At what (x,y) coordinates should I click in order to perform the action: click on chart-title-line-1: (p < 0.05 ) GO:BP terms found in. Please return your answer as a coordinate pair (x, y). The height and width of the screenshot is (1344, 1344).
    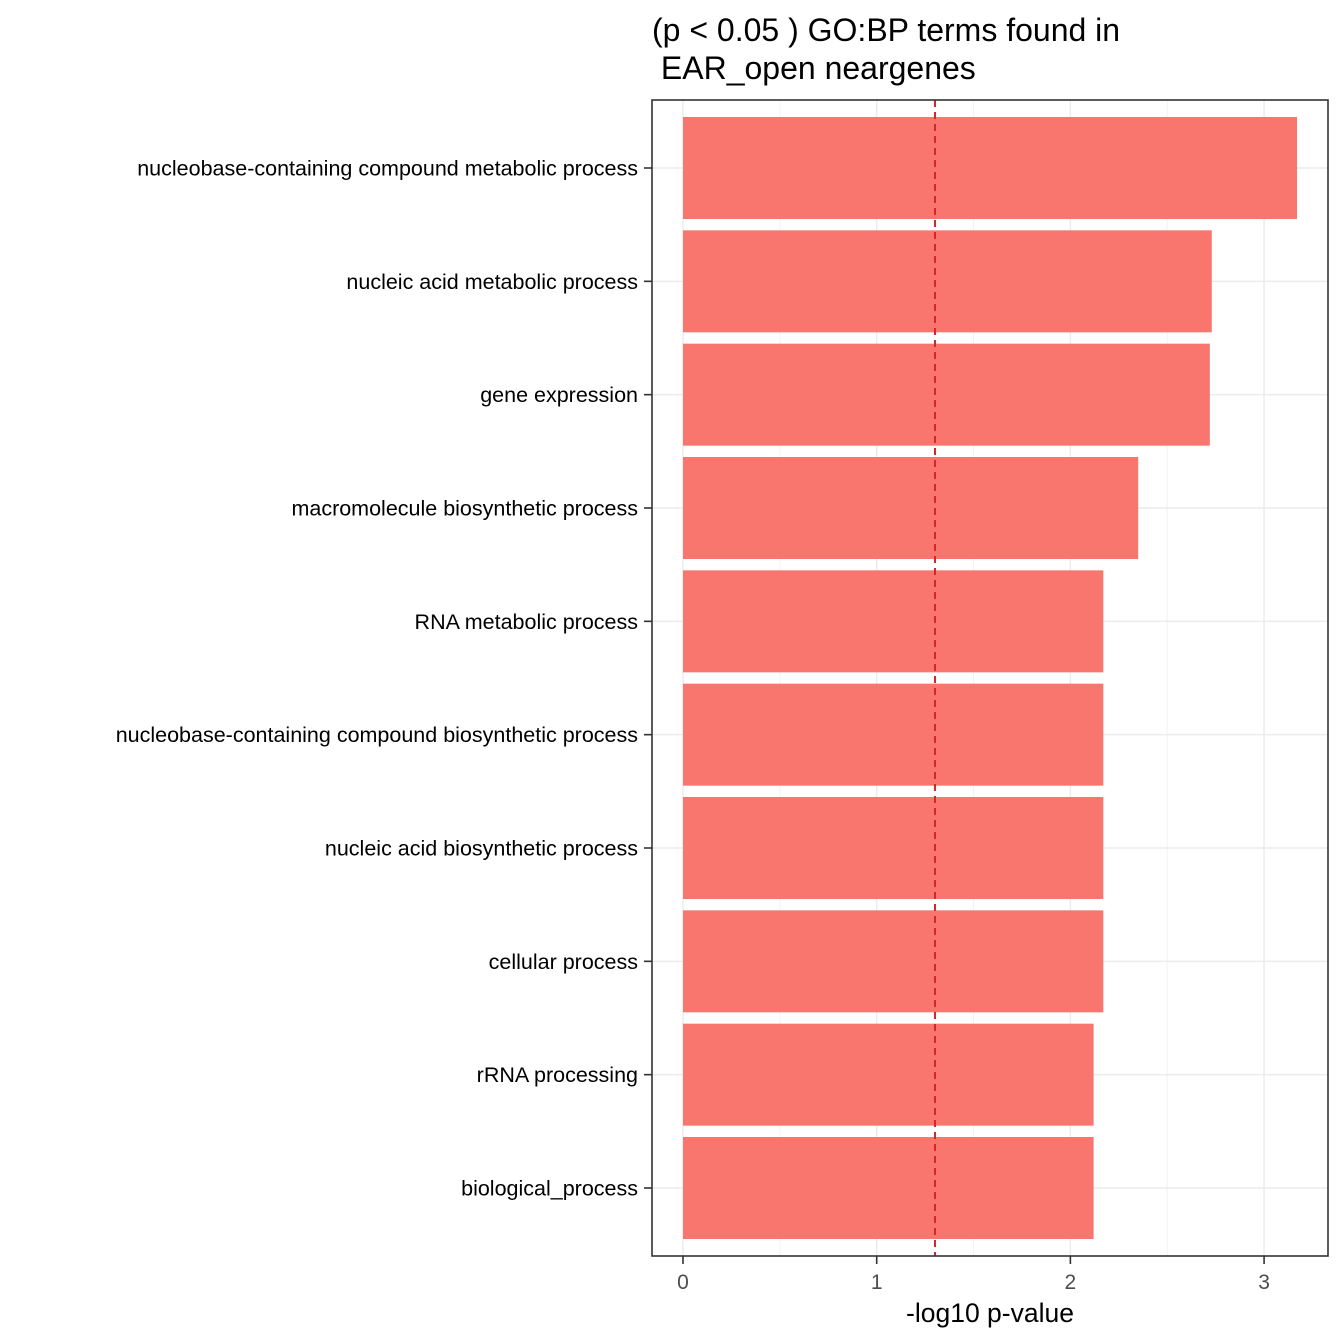
    Looking at the image, I should click on (886, 30).